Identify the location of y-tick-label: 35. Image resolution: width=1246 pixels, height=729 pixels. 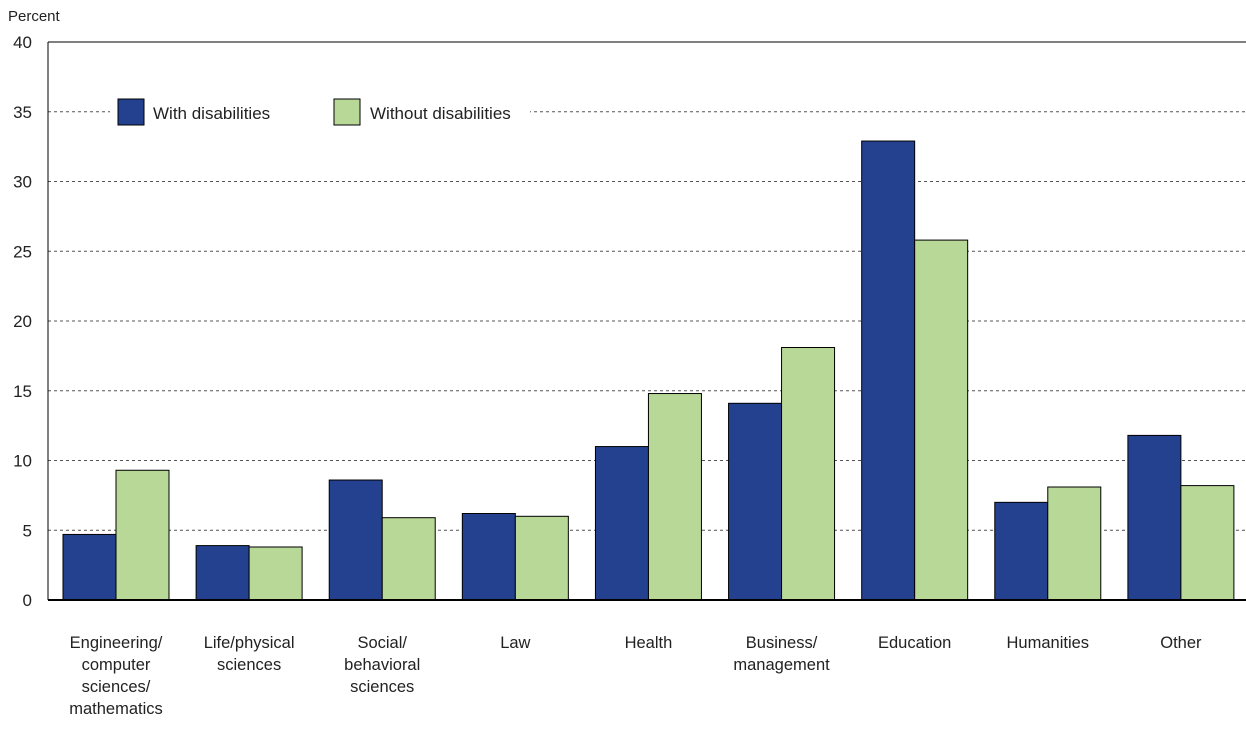
(22, 112).